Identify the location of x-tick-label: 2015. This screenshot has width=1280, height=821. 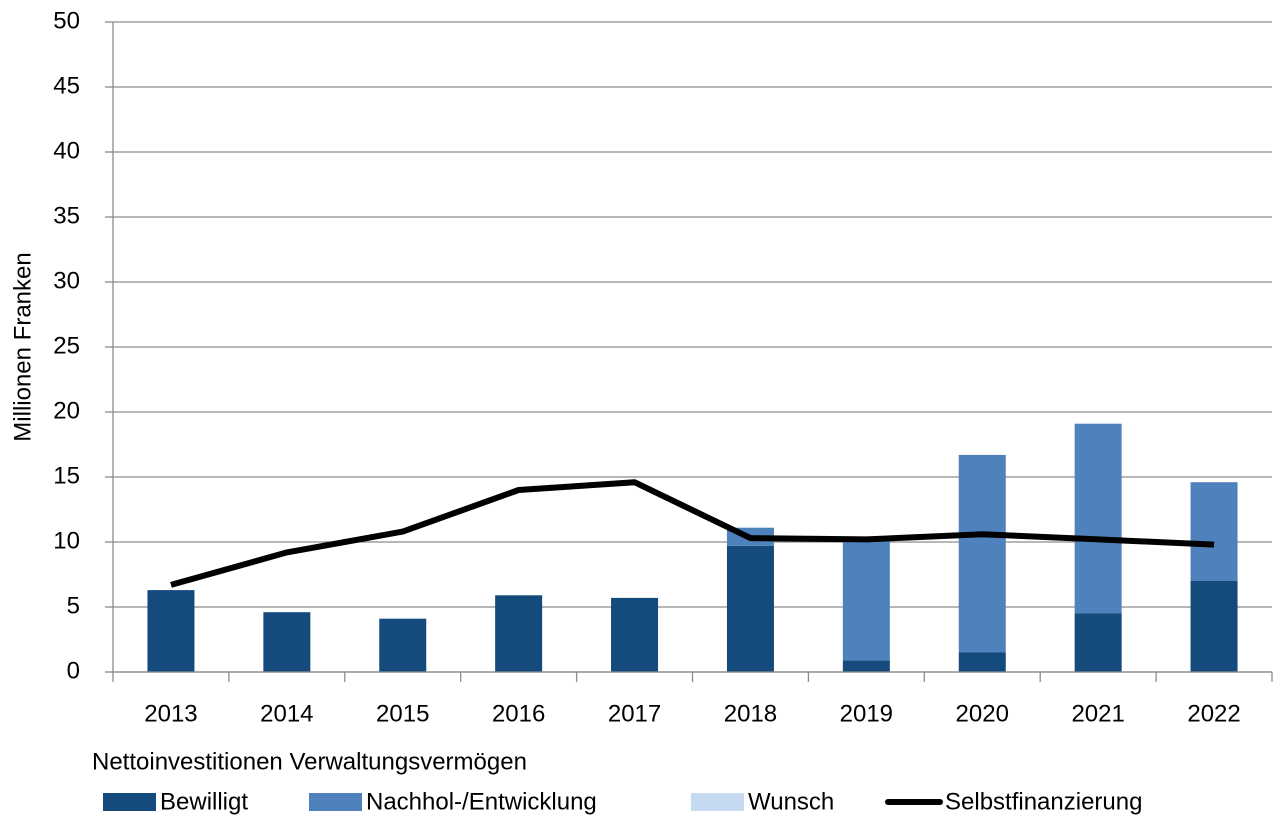
(402, 713).